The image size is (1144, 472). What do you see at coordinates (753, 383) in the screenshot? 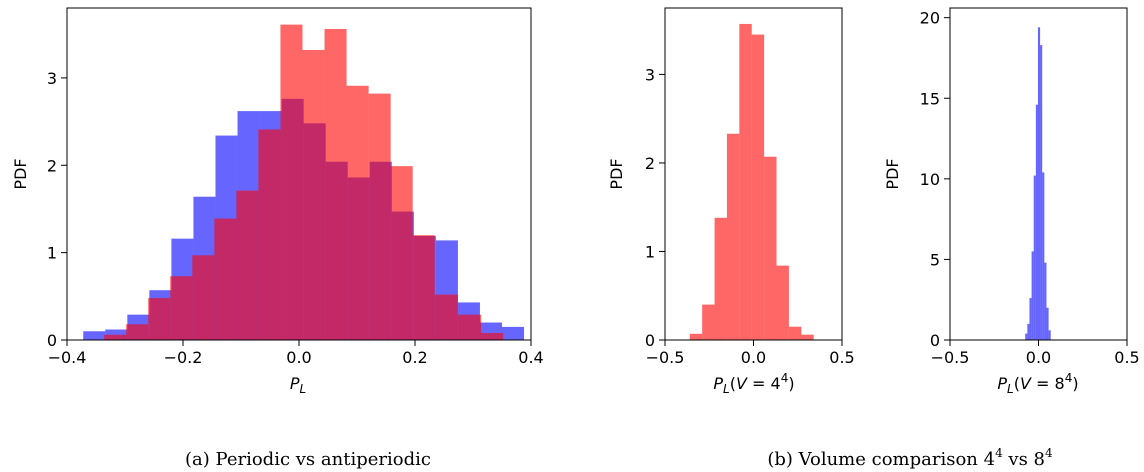
I see `x-axis-label: PL(V = 44)` at bounding box center [753, 383].